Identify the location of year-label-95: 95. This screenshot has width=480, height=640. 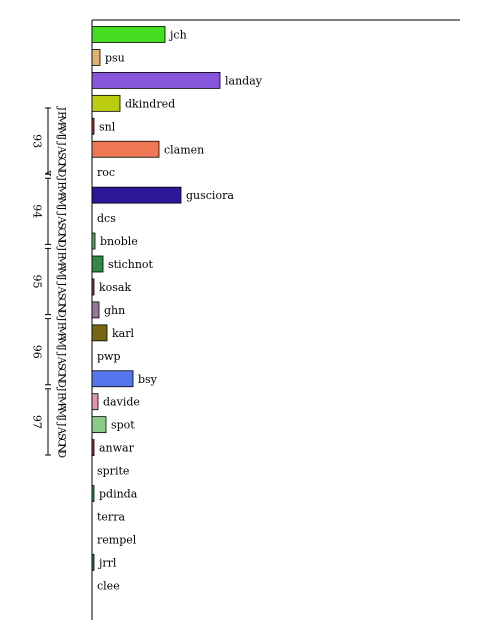
(37, 282).